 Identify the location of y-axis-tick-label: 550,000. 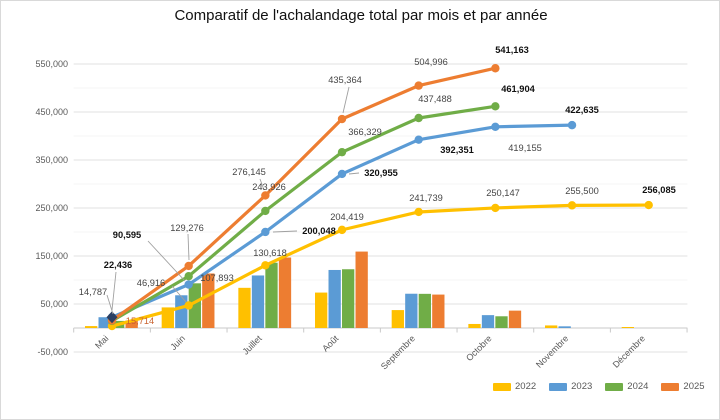
(51, 64).